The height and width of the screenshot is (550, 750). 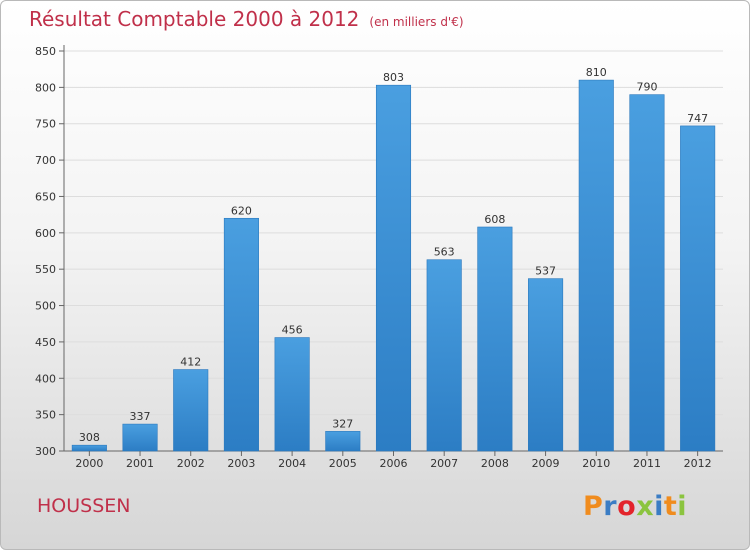 What do you see at coordinates (416, 22) in the screenshot?
I see `chart-unit: (en milliers d'€)` at bounding box center [416, 22].